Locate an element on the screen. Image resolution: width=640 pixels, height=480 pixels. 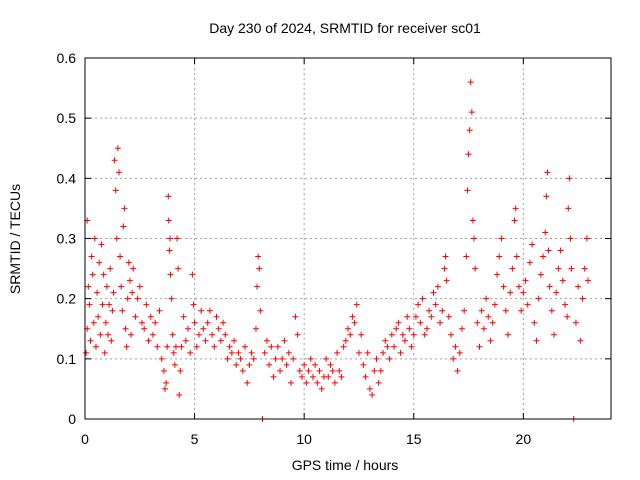
x-tick-label: 20 is located at coordinates (524, 439).